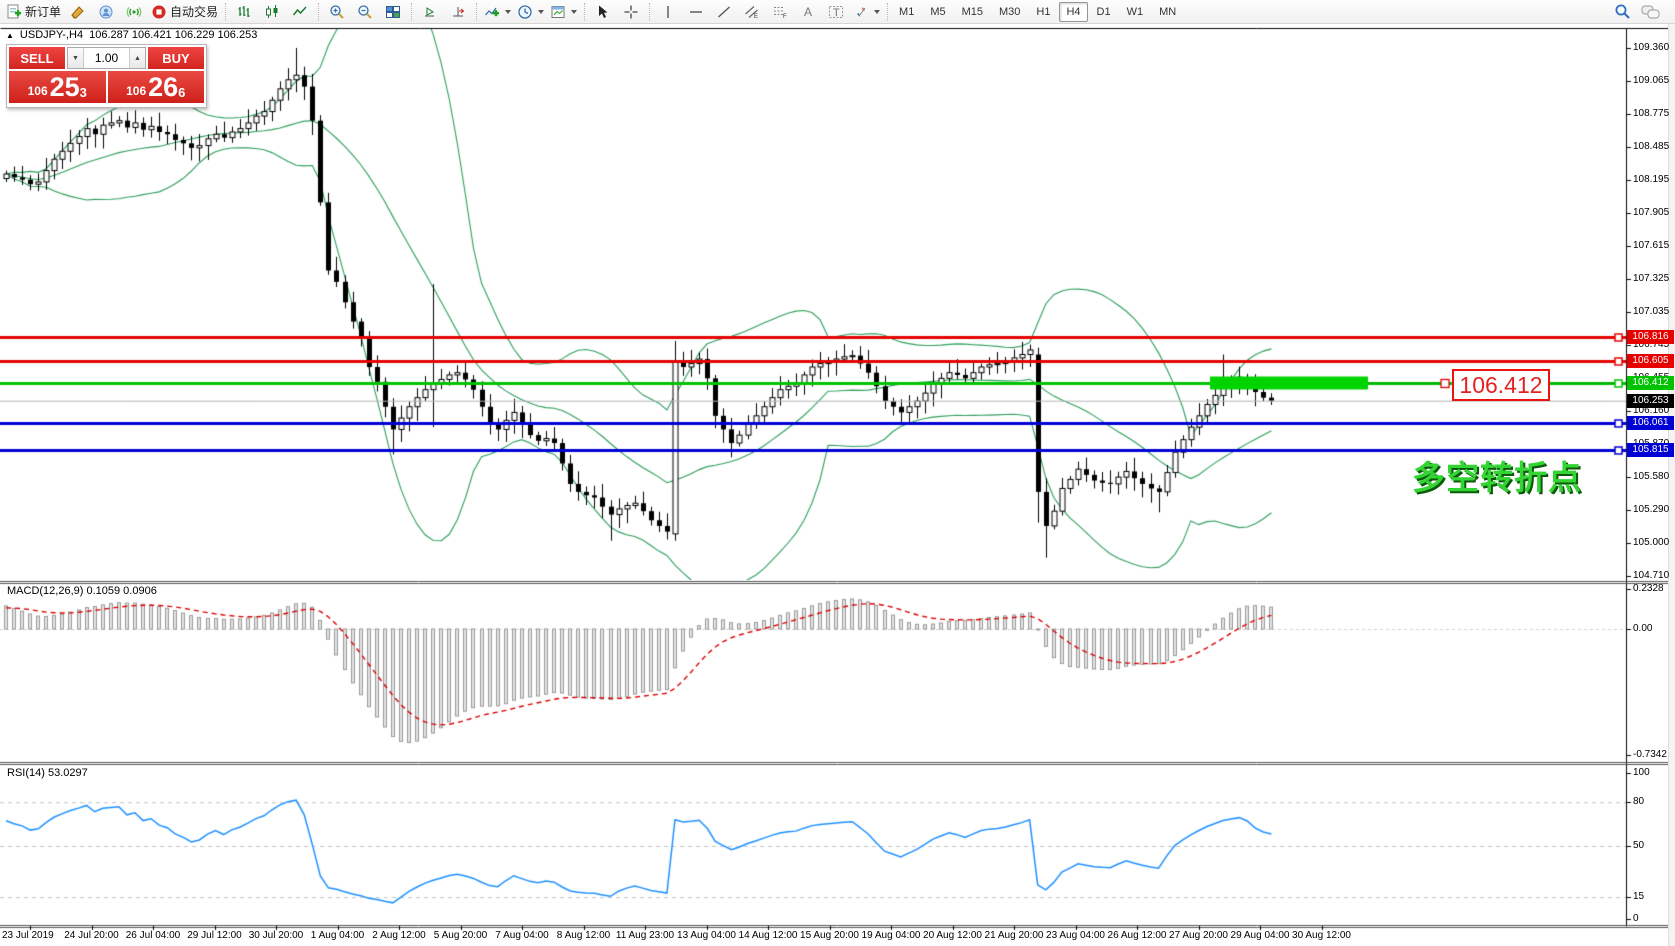  I want to click on crayon-button, so click(78, 11).